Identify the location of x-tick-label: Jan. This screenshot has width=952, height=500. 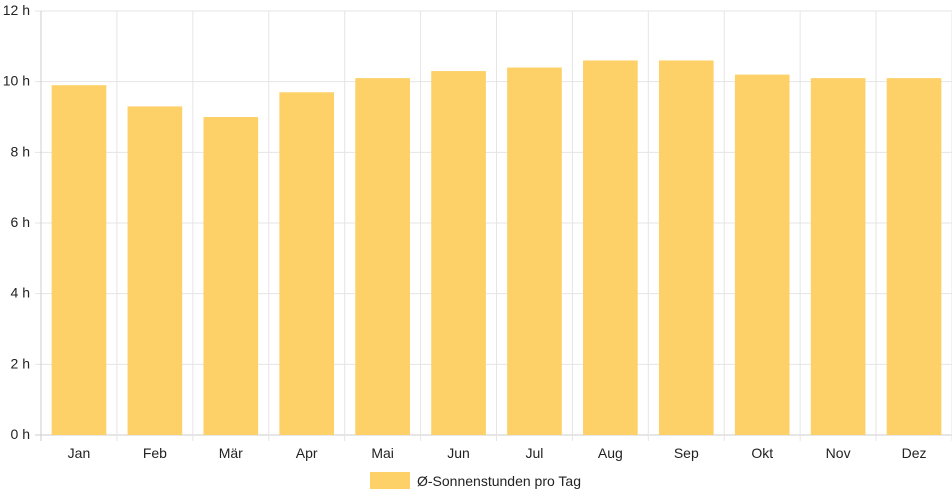
(79, 453).